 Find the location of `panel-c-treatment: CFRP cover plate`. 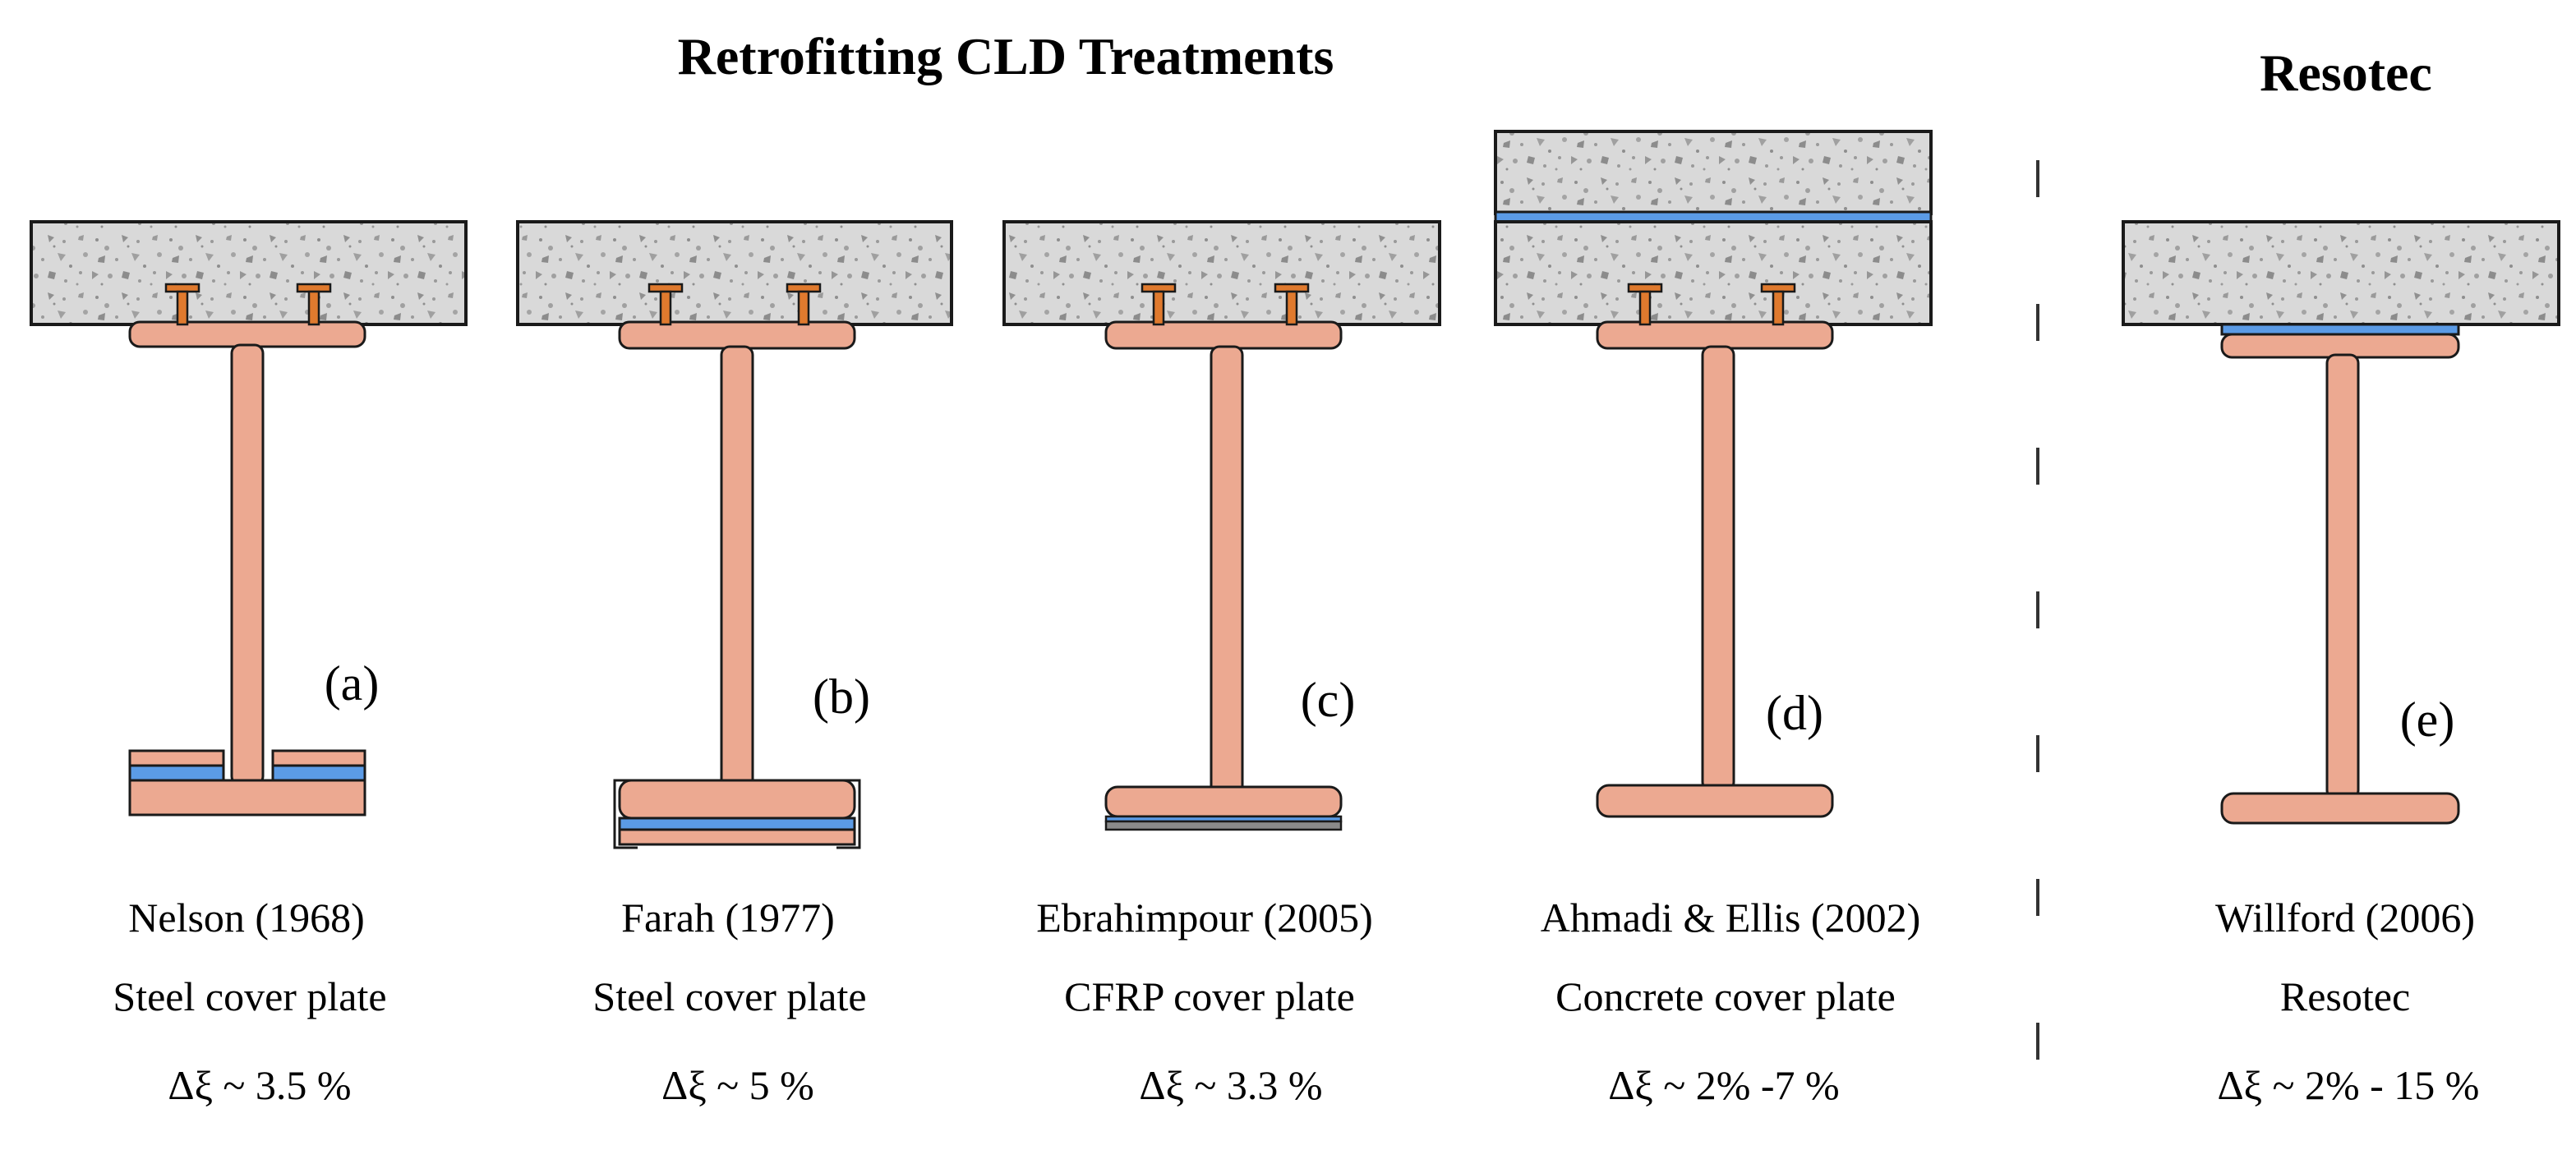

panel-c-treatment: CFRP cover plate is located at coordinates (1209, 996).